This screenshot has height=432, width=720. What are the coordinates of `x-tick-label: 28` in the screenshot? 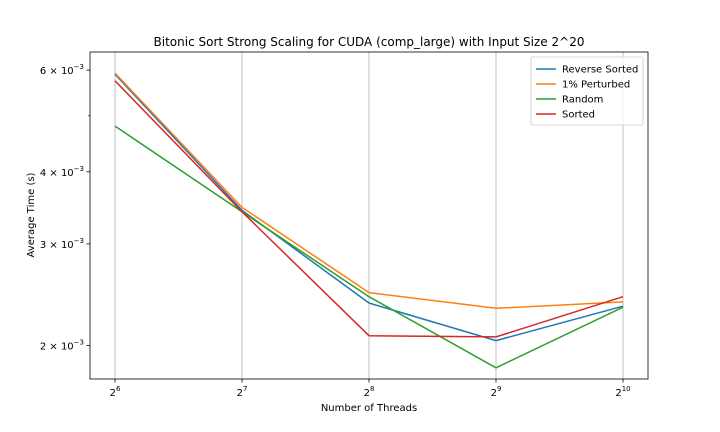 It's located at (369, 392).